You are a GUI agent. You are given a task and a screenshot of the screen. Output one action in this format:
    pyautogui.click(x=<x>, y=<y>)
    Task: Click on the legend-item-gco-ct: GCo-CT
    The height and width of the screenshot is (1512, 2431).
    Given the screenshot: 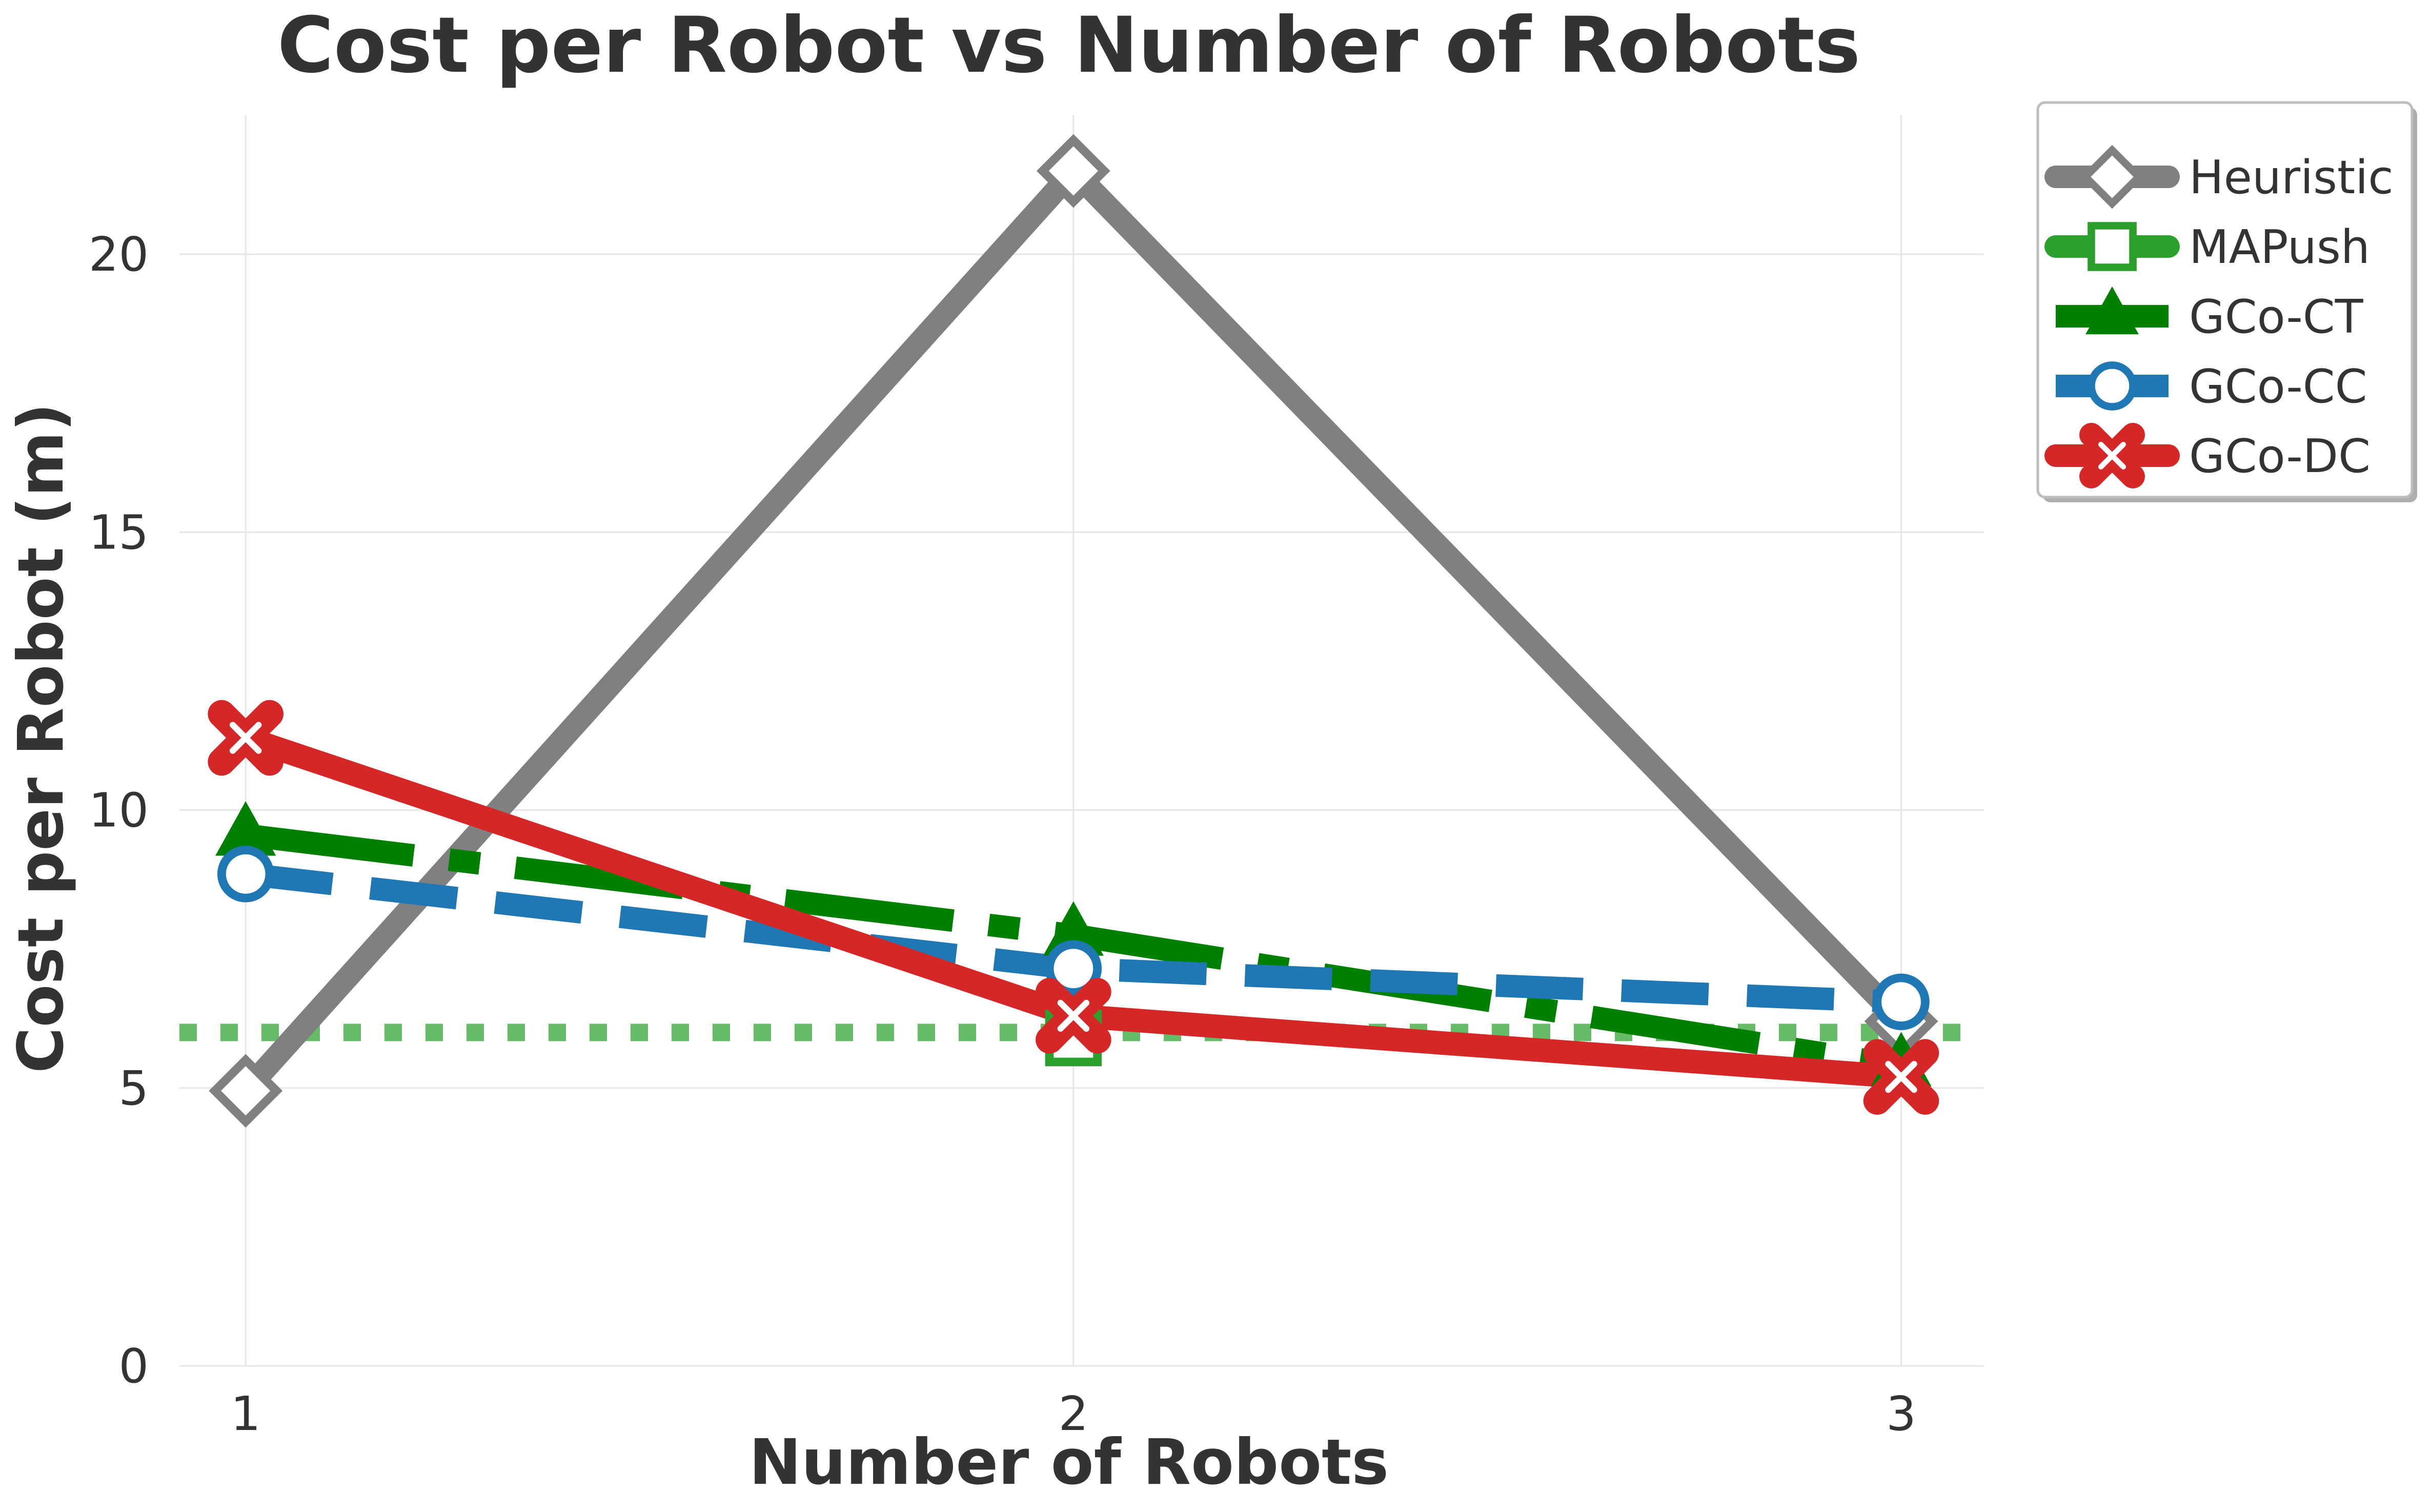 What is the action you would take?
    pyautogui.click(x=2210, y=315)
    